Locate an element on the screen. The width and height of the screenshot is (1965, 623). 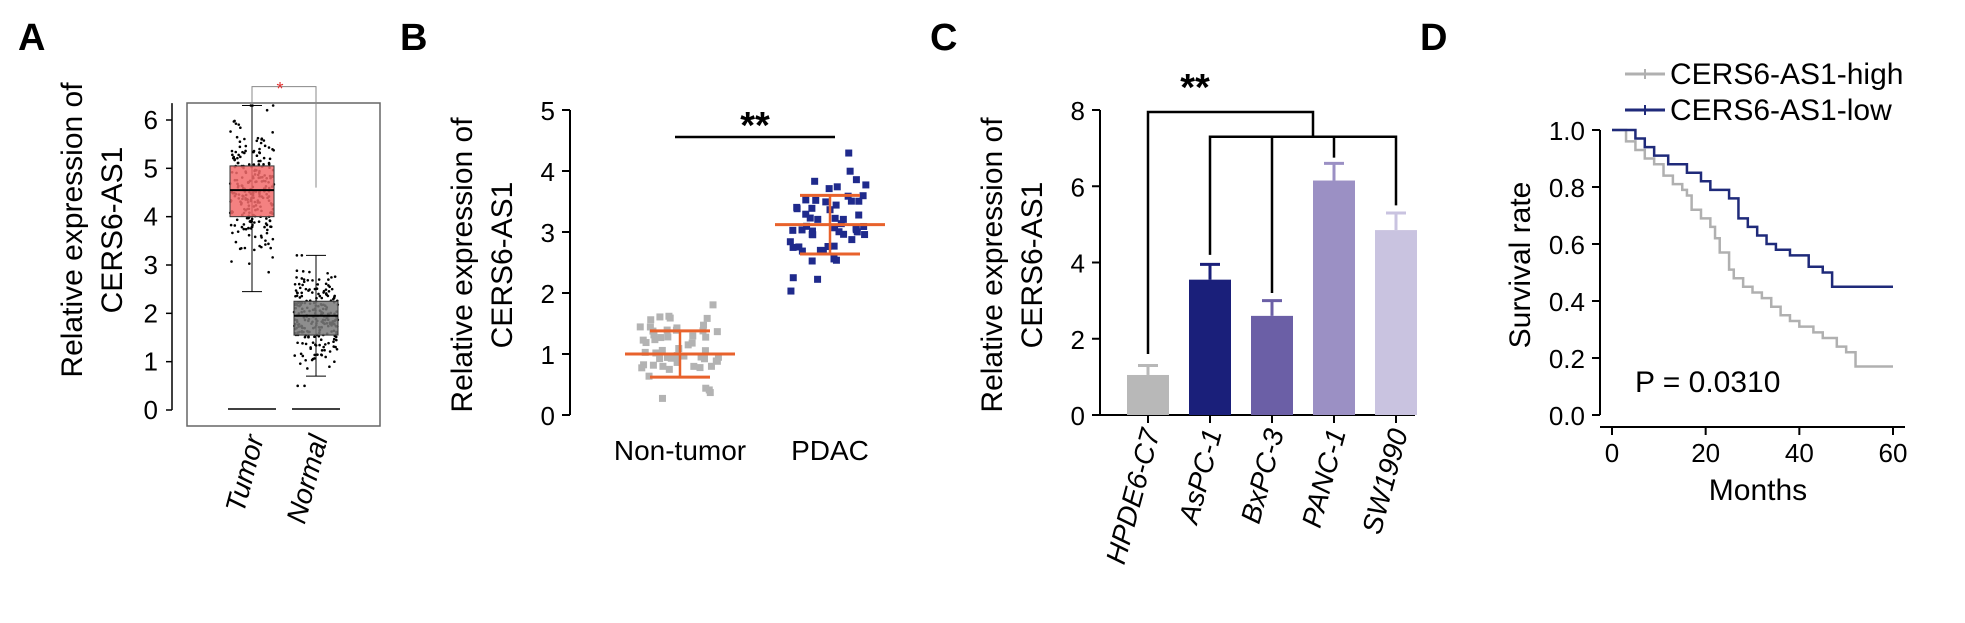
panel-d-ytick-label: 0.6 is located at coordinates (1567, 245).